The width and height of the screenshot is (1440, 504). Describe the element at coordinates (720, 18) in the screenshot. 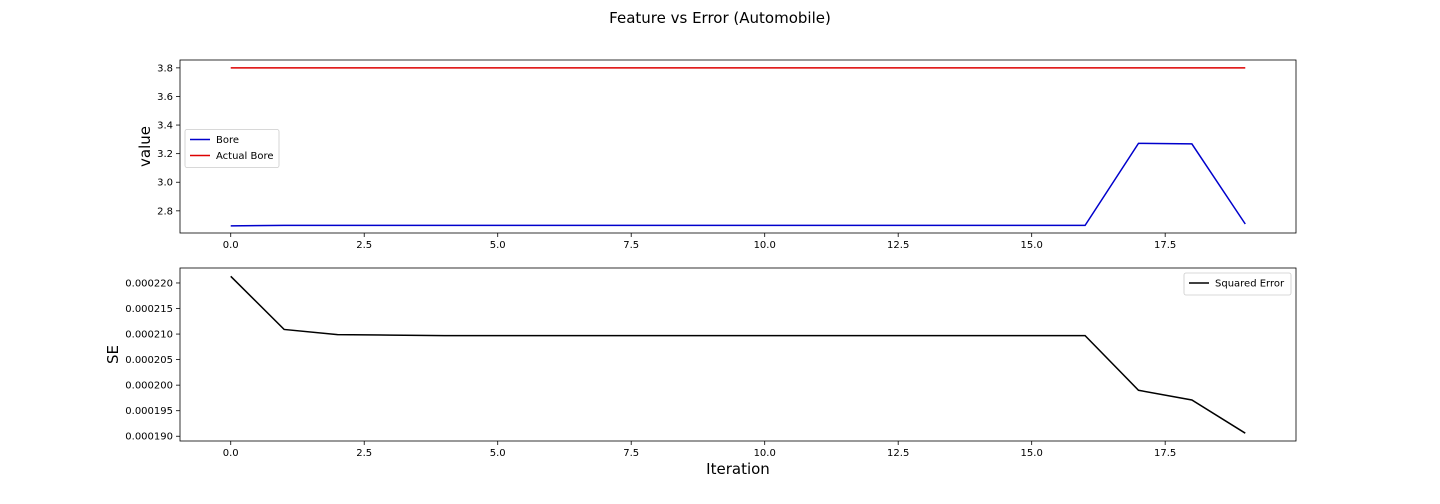

I see `chart-title: Feature vs Error (Automobile)` at that location.